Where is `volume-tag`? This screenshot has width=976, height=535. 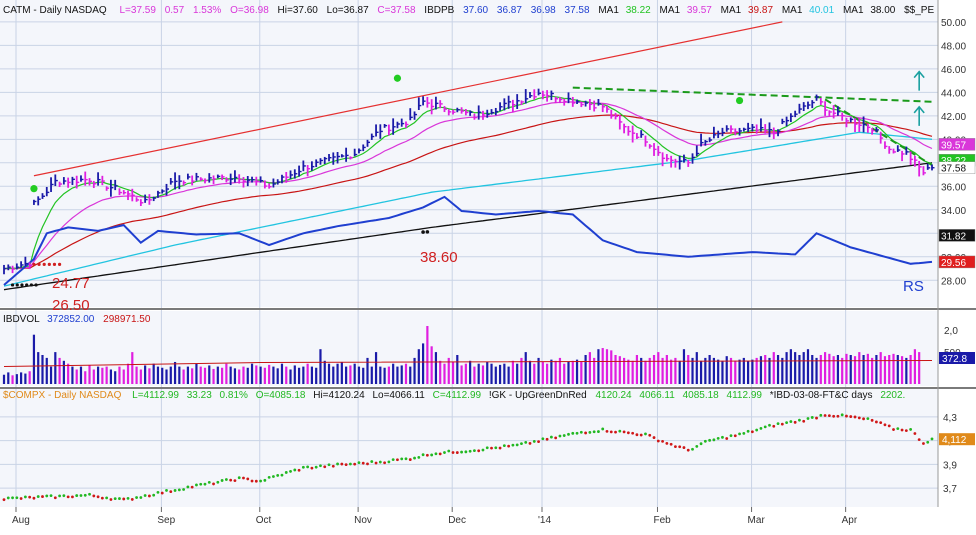 volume-tag is located at coordinates (957, 358).